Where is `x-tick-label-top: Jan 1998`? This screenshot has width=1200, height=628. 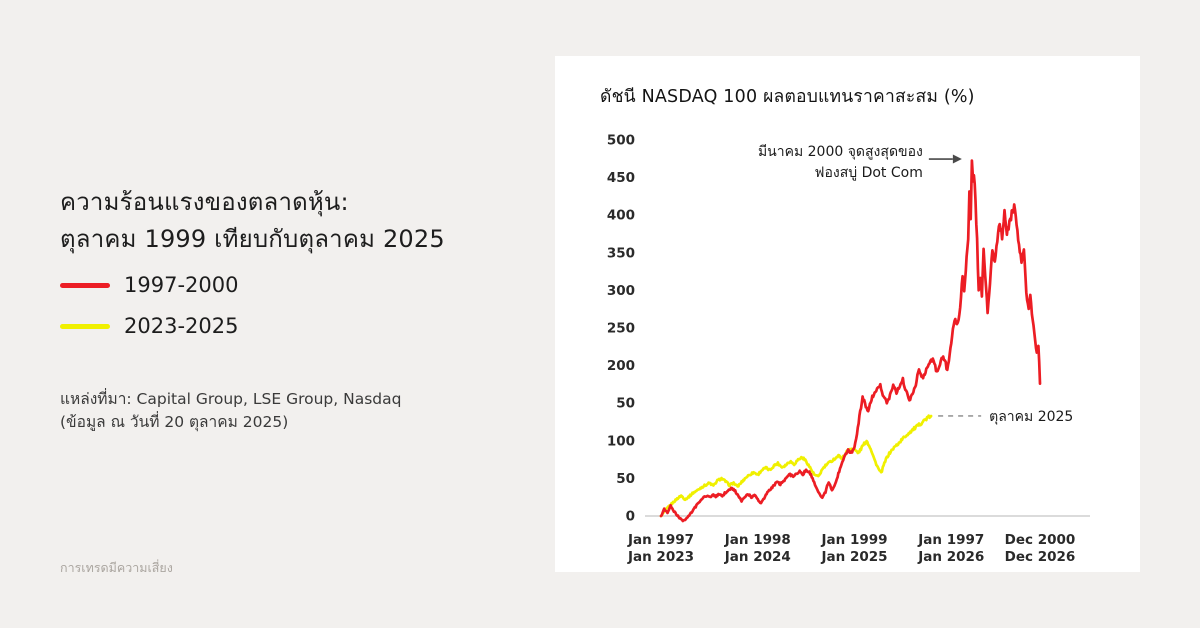
x-tick-label-top: Jan 1998 is located at coordinates (757, 540).